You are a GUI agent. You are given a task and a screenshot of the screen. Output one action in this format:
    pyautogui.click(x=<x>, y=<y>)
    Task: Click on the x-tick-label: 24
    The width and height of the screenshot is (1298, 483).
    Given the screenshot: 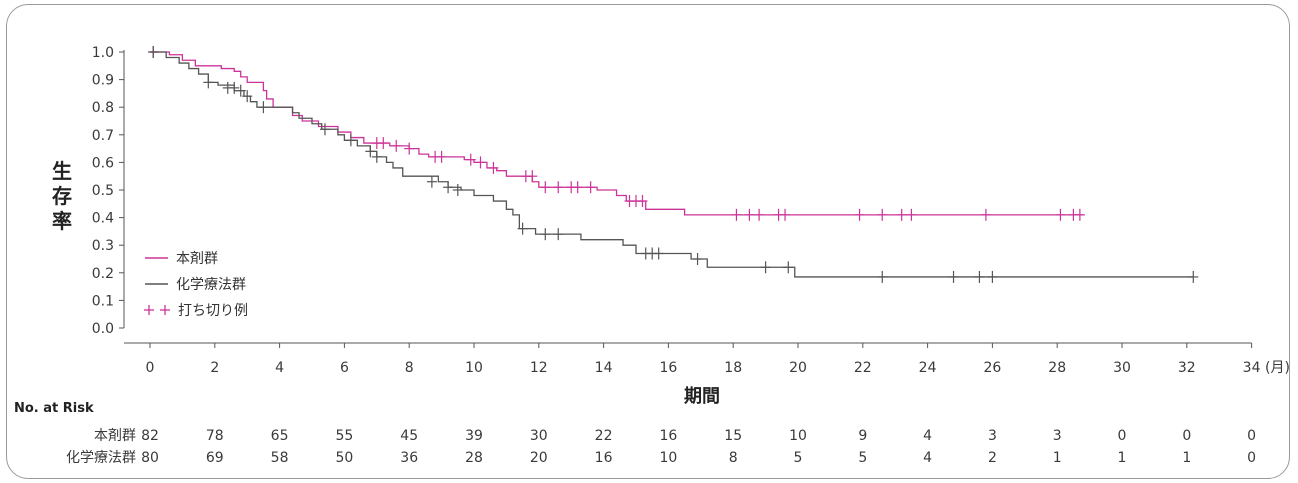 What is the action you would take?
    pyautogui.click(x=928, y=368)
    